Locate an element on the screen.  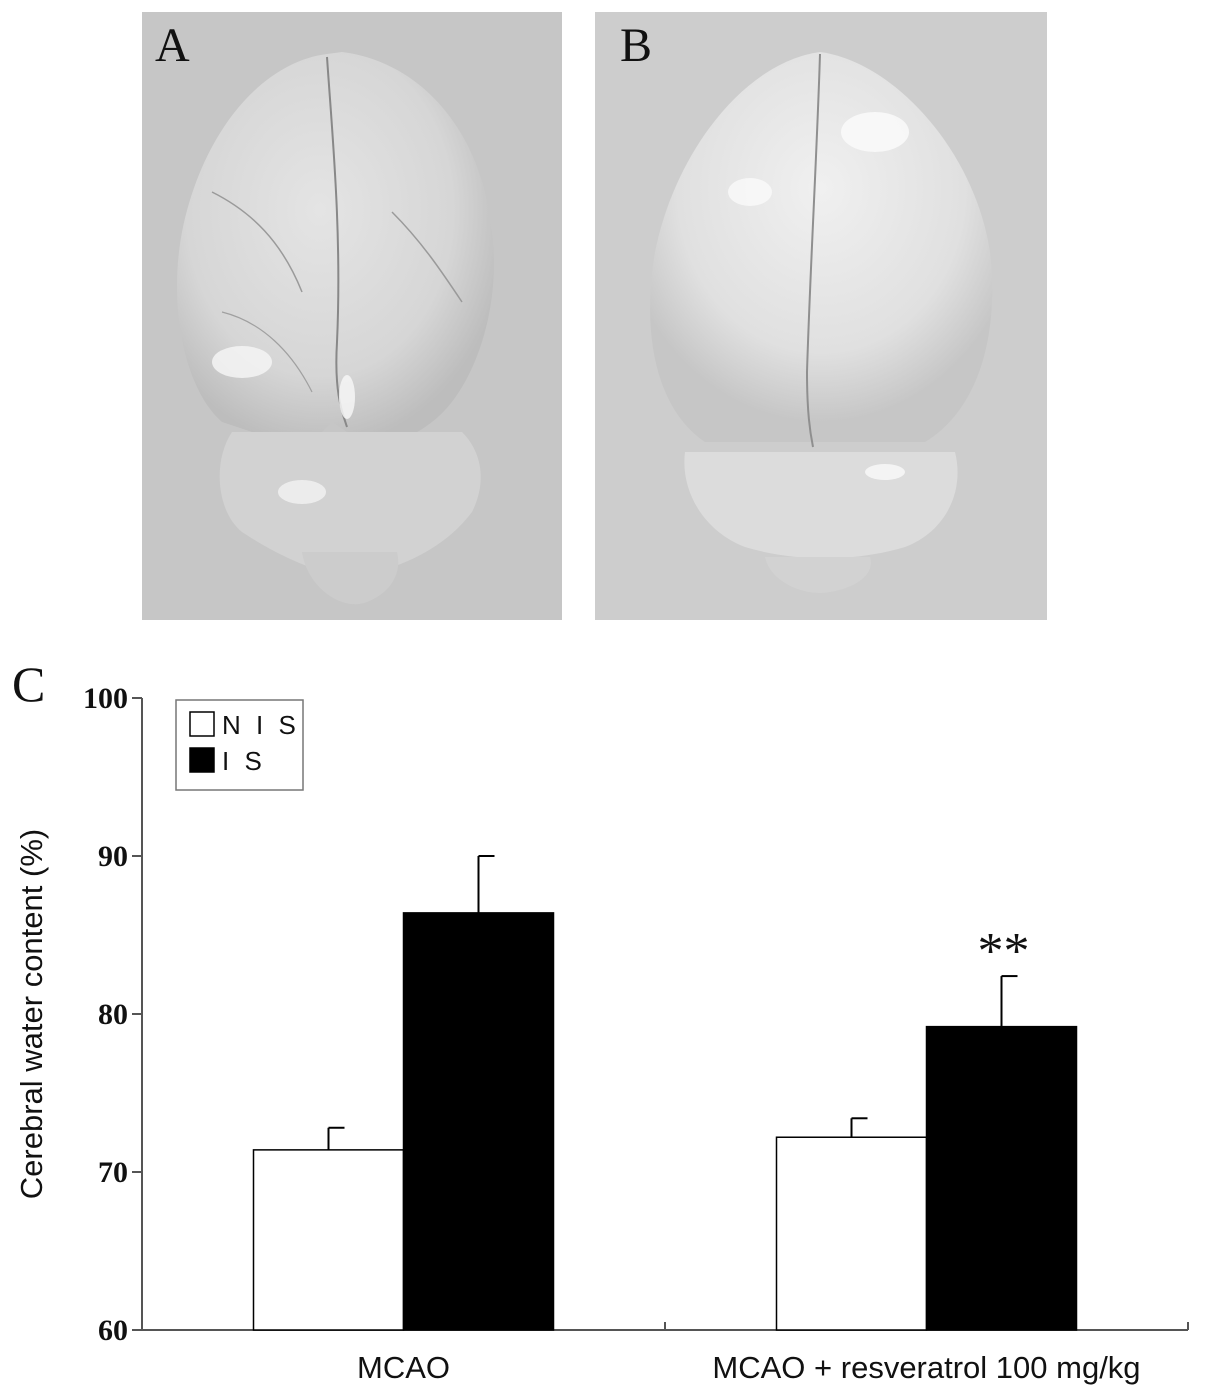
category-label: MCAO + resveratrol 100 mg/kg is located at coordinates (926, 1367).